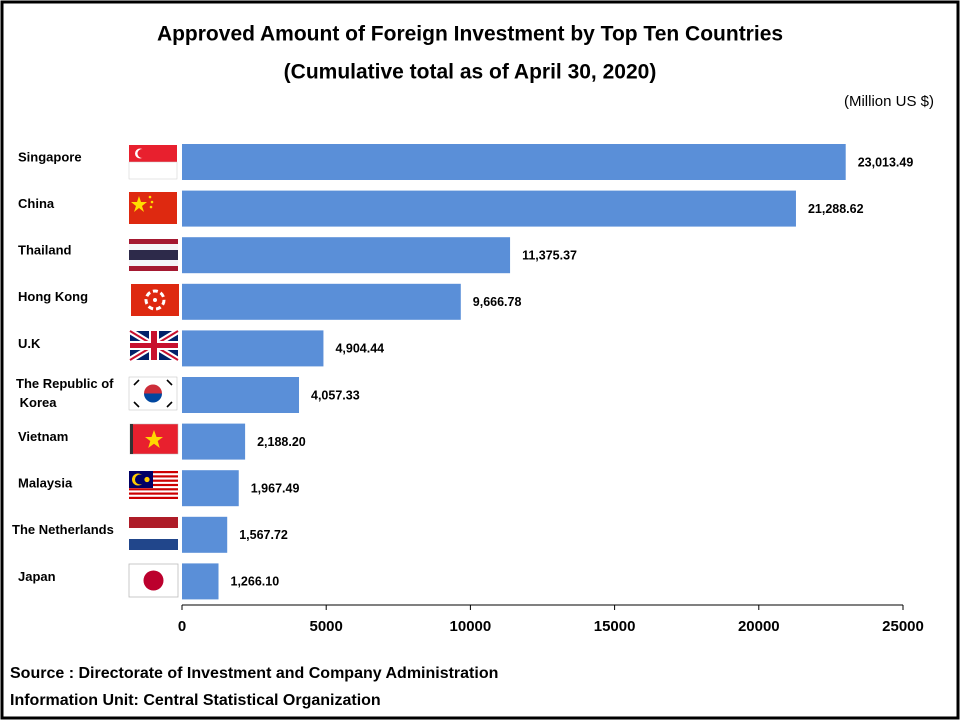  What do you see at coordinates (37, 576) in the screenshot?
I see `y-tick-label: Japan` at bounding box center [37, 576].